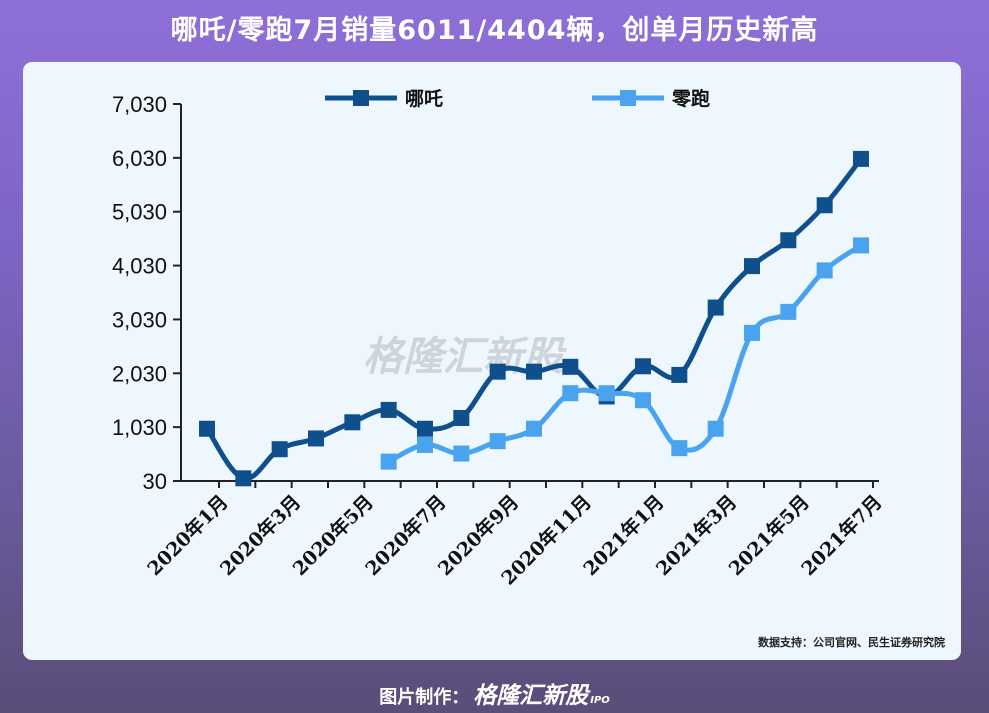  Describe the element at coordinates (139, 373) in the screenshot. I see `y-tick-label: 2,030` at that location.